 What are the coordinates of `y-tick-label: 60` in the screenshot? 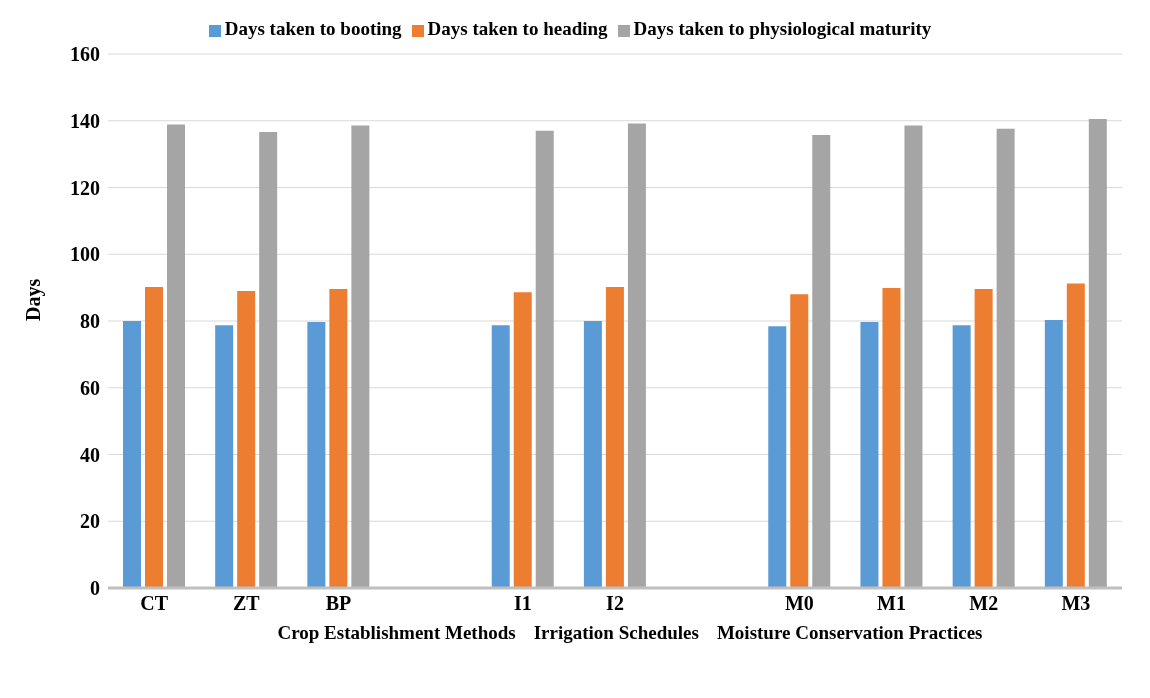 It's located at (90, 387).